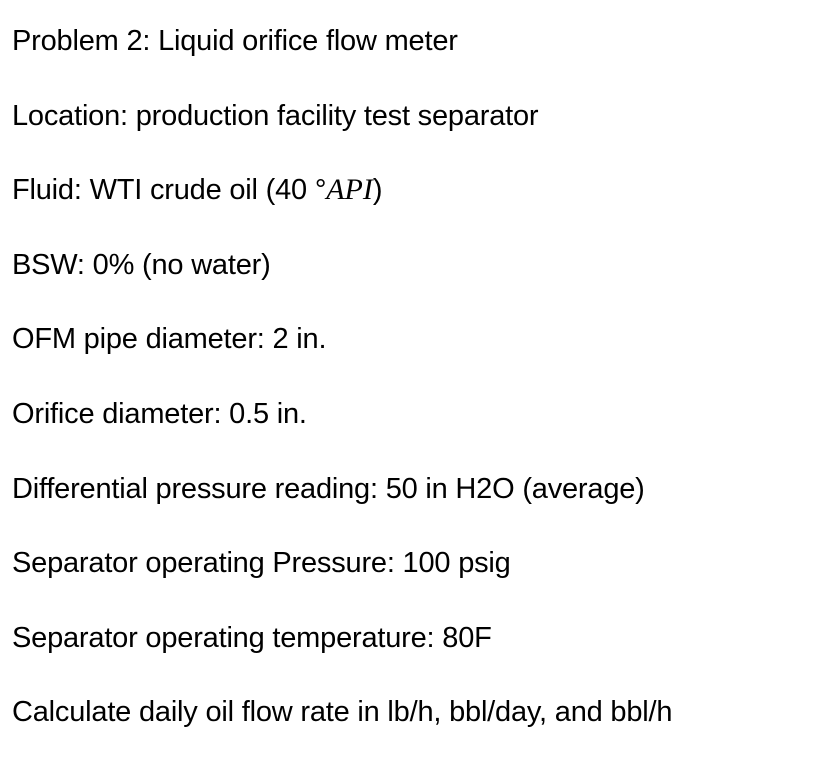  Describe the element at coordinates (416, 190) in the screenshot. I see `fluid-line: Fluid: WTI crude oil (40 °API)` at that location.